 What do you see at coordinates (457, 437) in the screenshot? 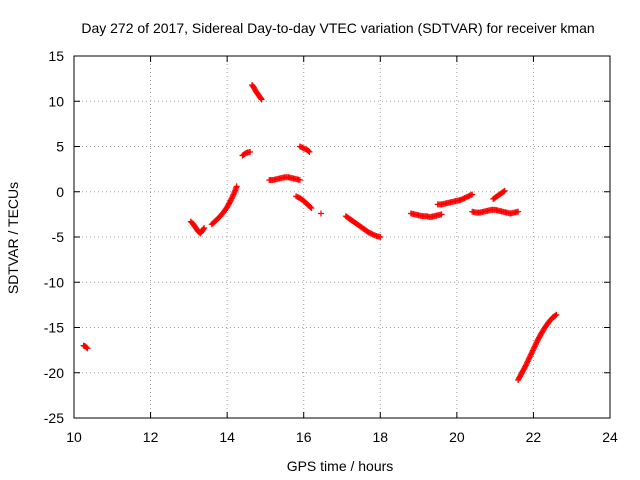
I see `x-tick-label: 20` at bounding box center [457, 437].